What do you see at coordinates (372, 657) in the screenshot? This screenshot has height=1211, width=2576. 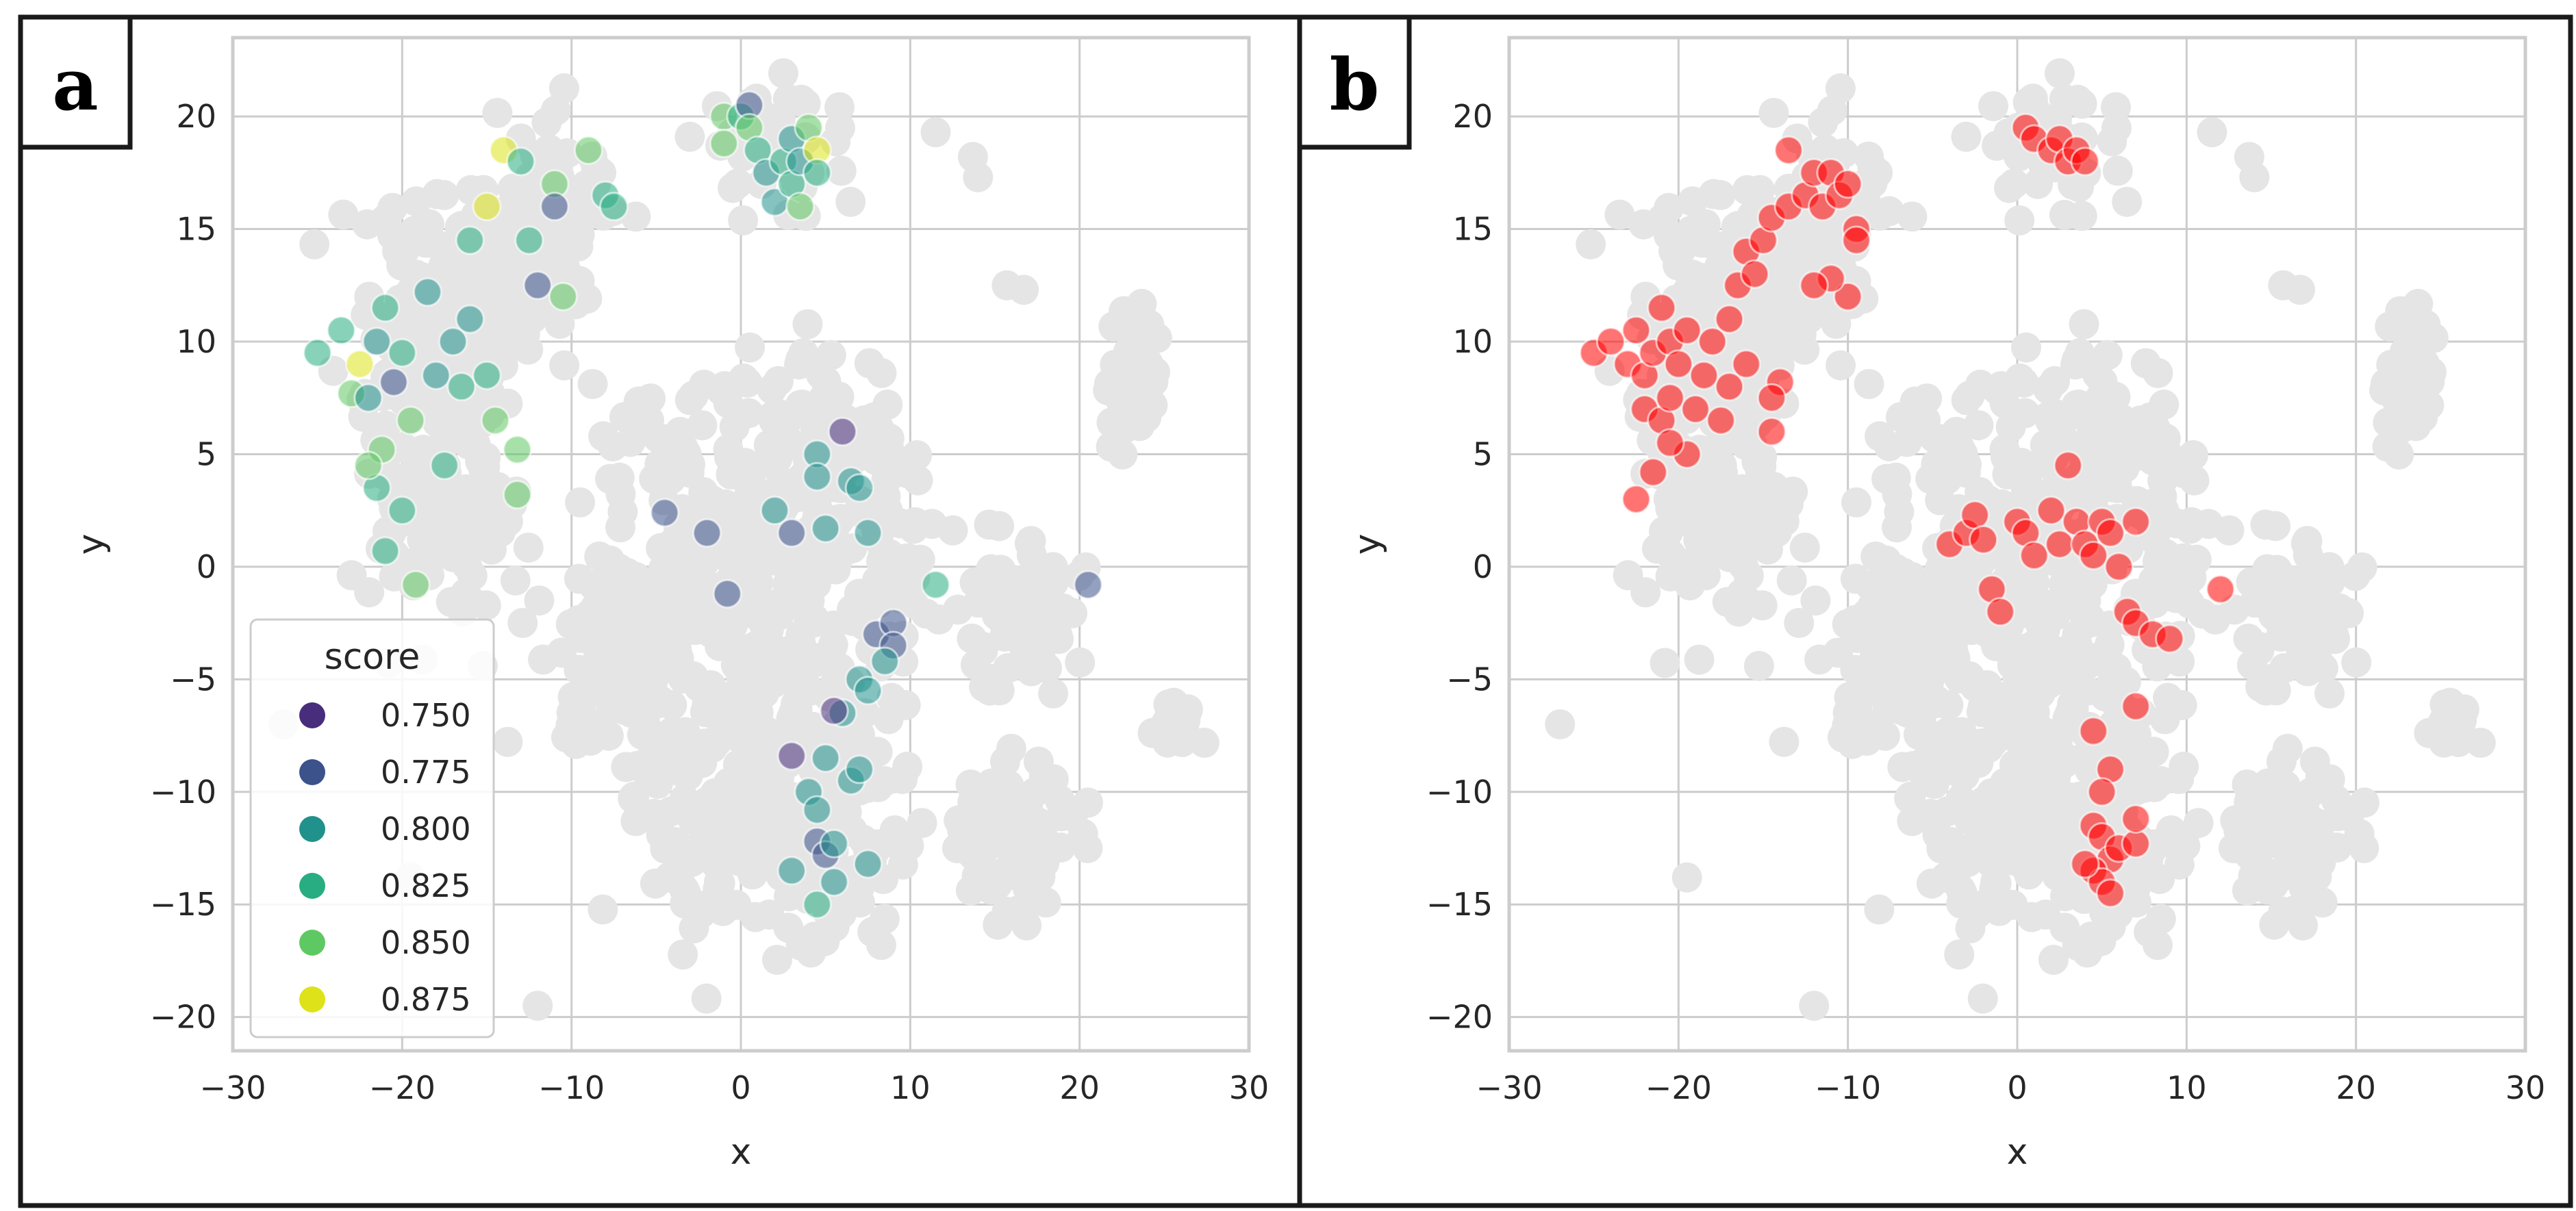 I see `legend-title: score` at bounding box center [372, 657].